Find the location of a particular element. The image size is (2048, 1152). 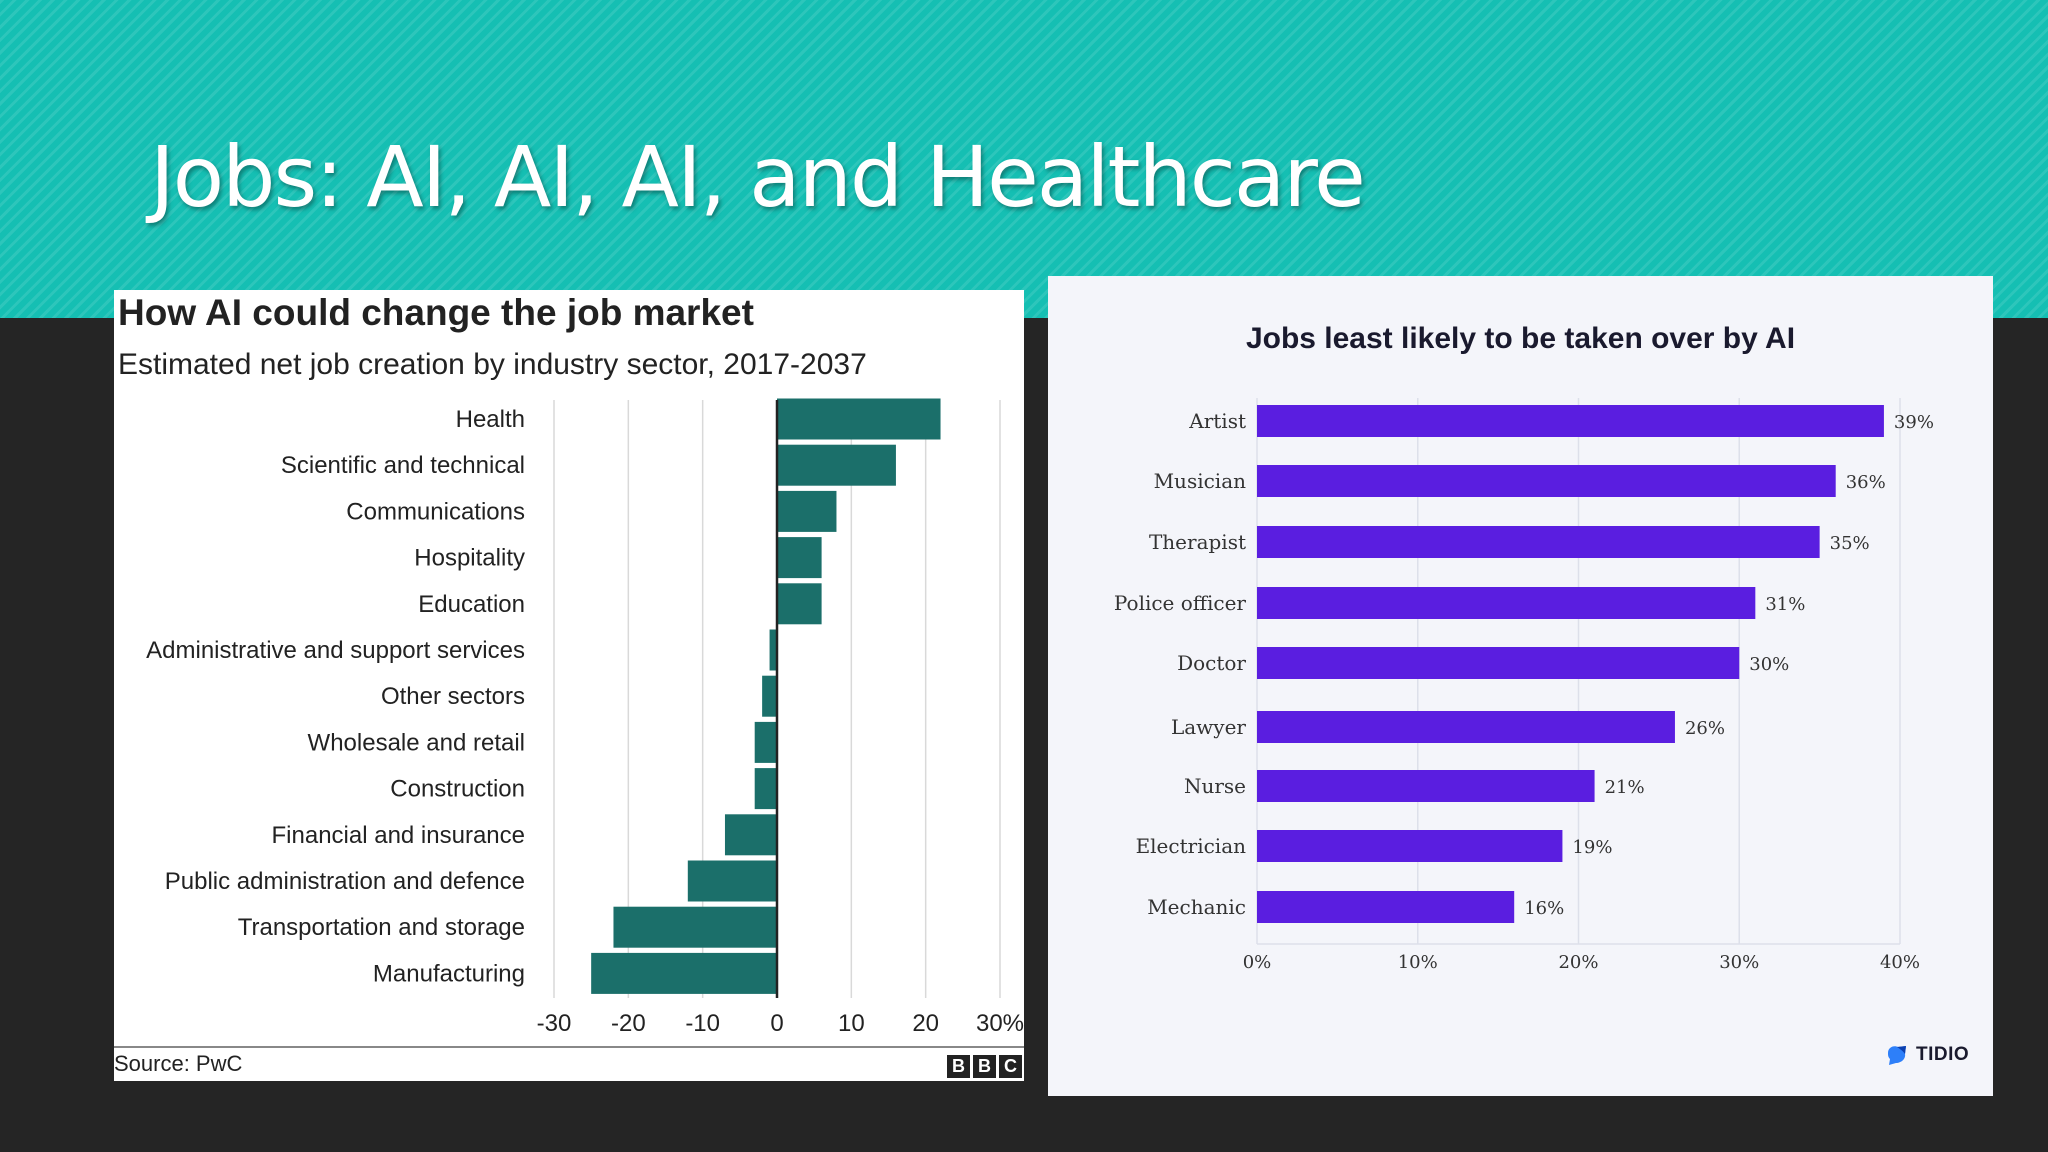

category-label: Education is located at coordinates (471, 604).